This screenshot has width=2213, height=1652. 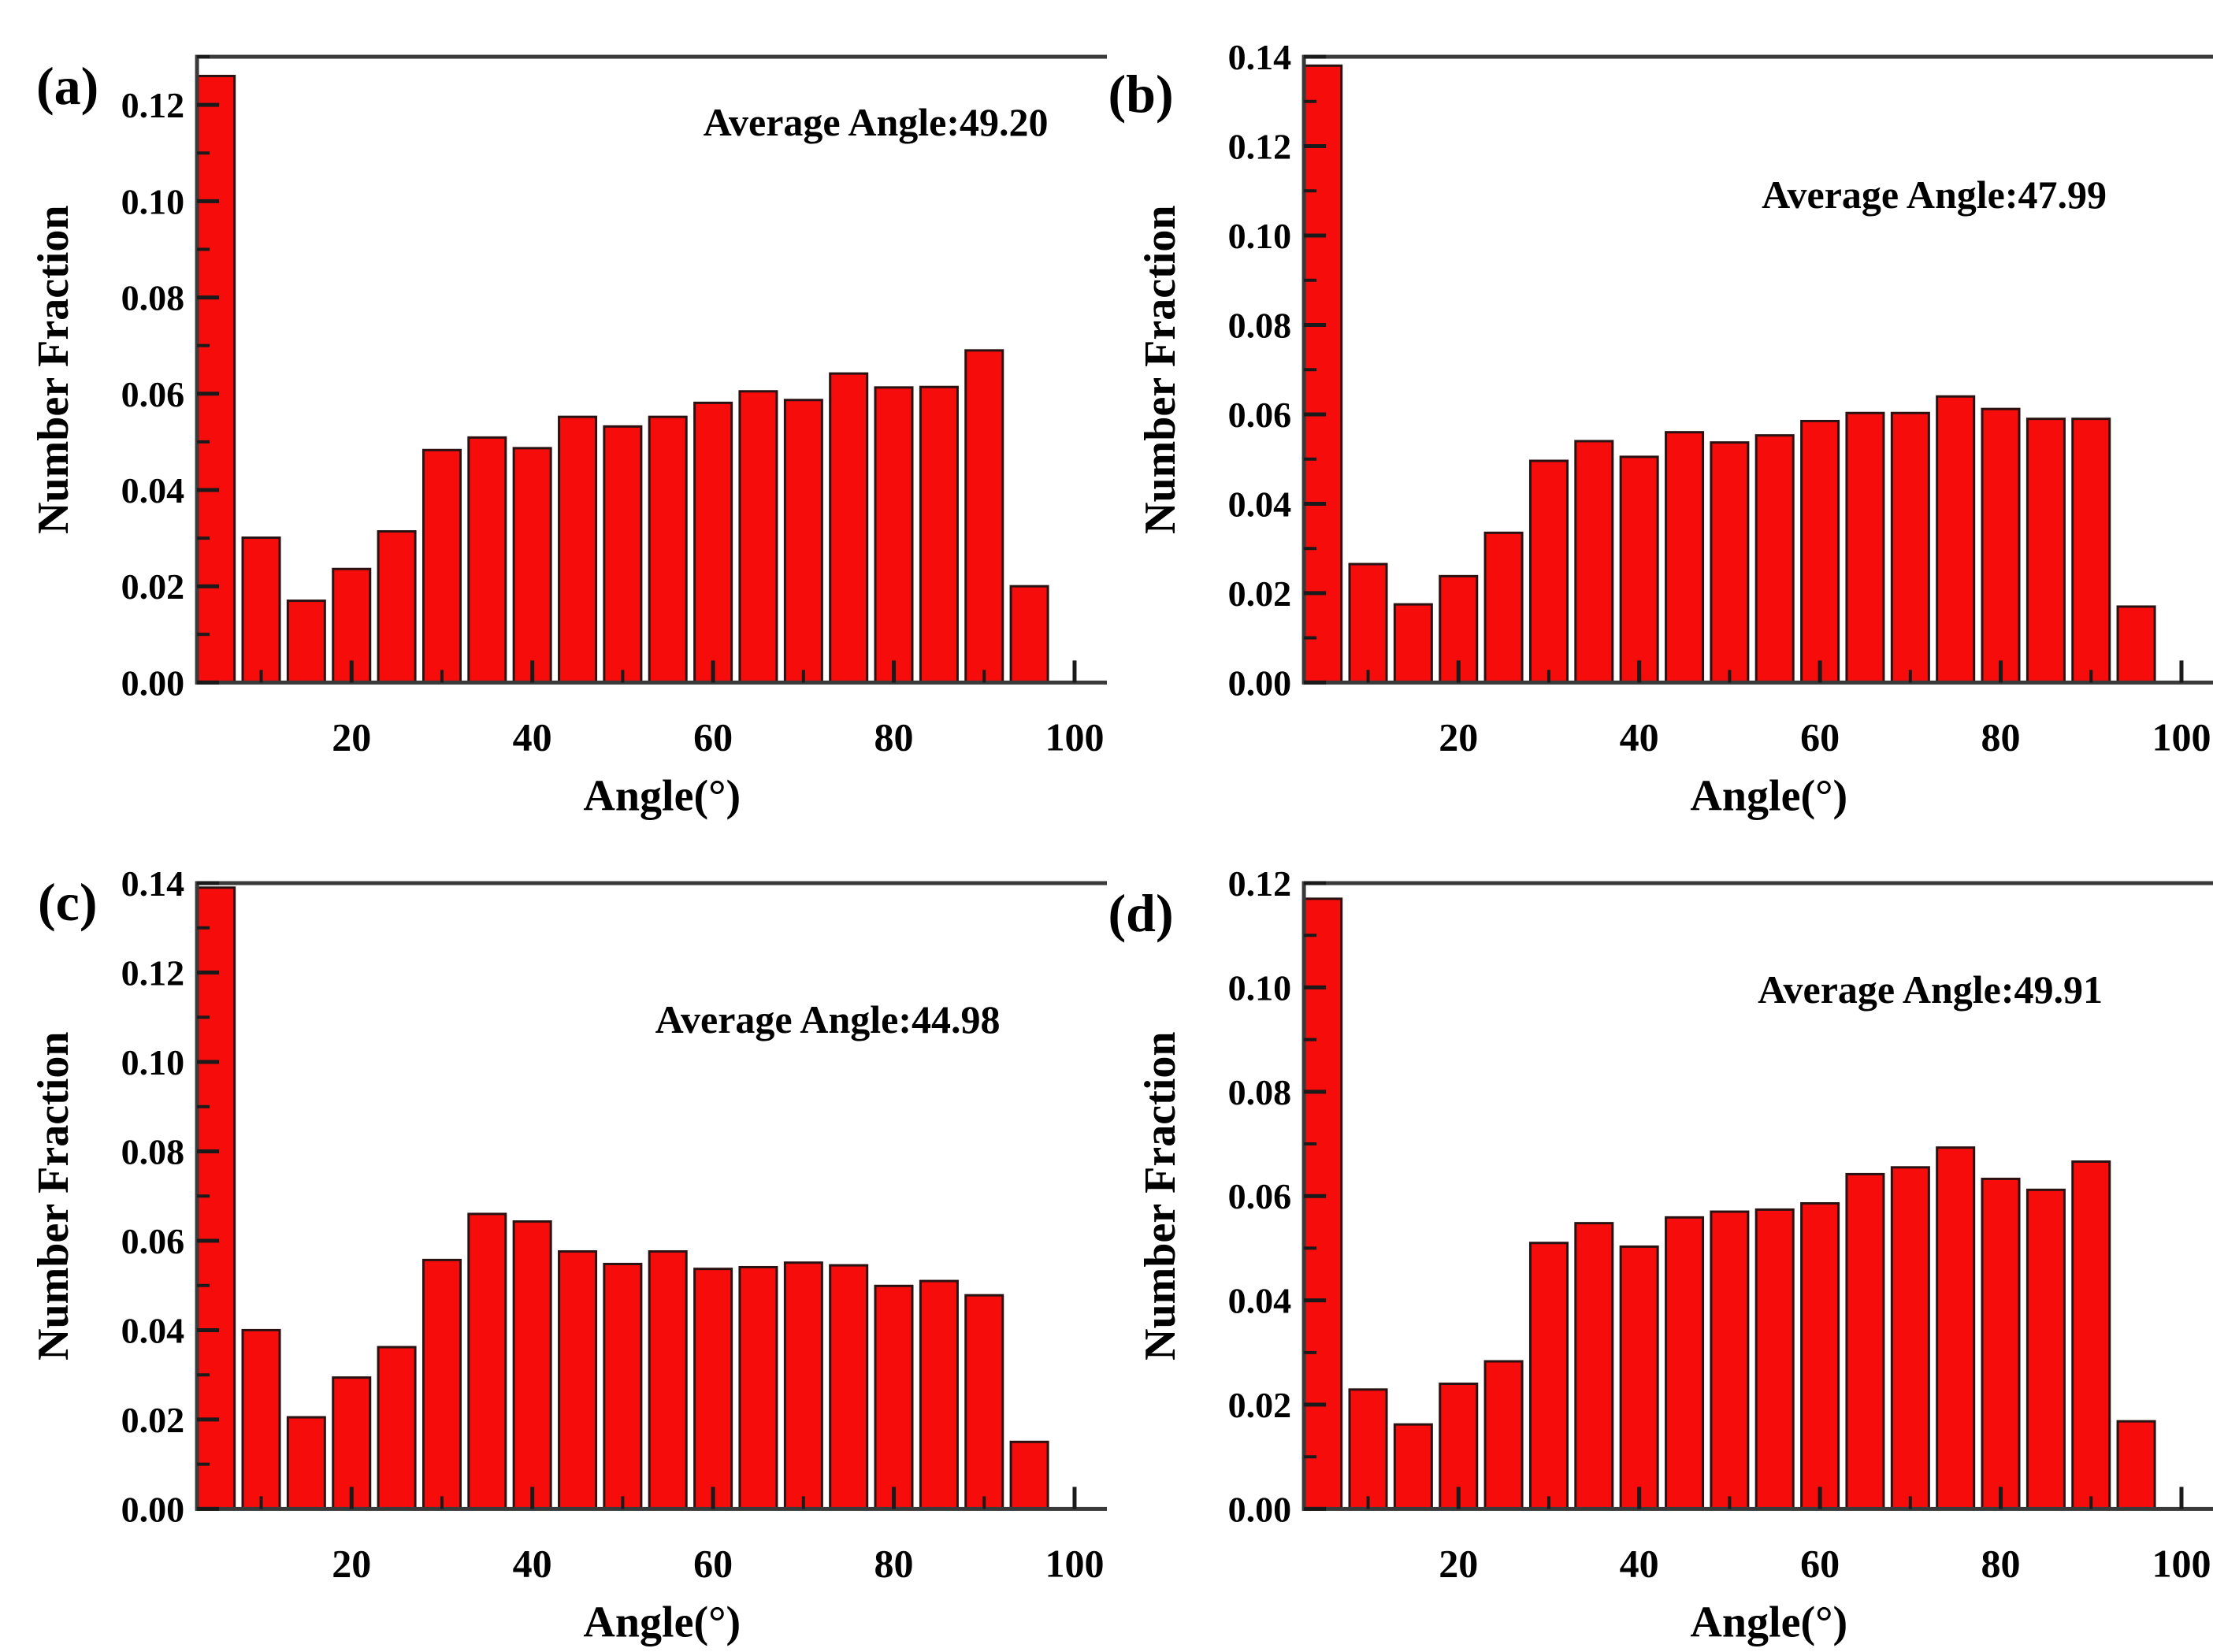 I want to click on average-angle-annotation-b: Average Angle:47.99, so click(x=1934, y=195).